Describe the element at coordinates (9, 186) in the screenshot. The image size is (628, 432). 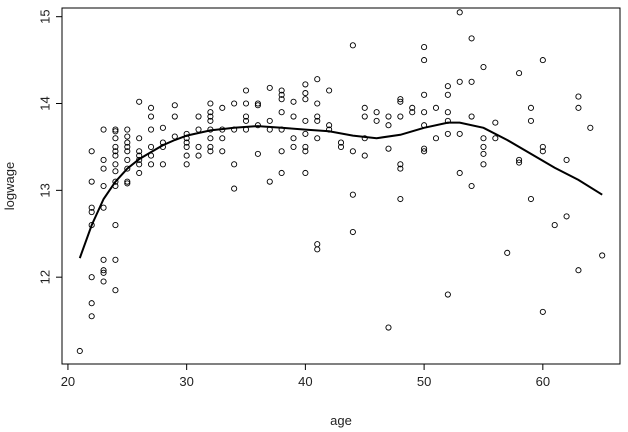
I see `y-axis-title: logwage` at that location.